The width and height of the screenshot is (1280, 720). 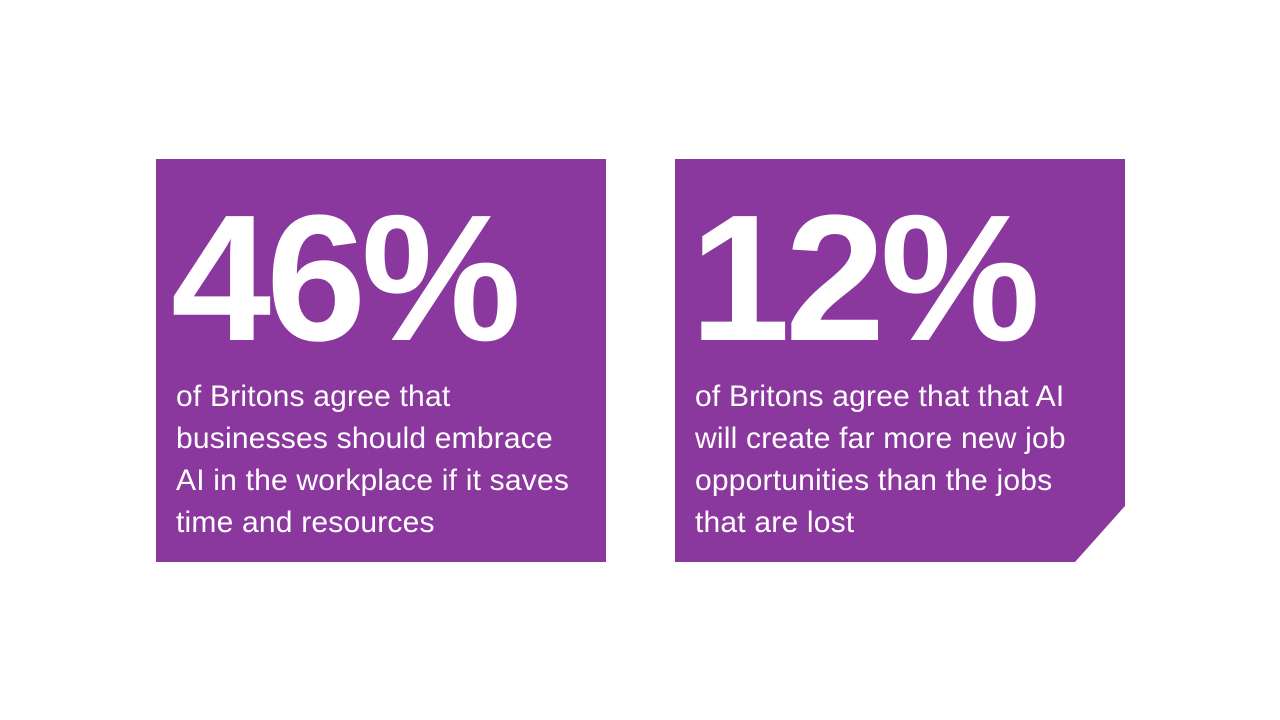 What do you see at coordinates (346, 278) in the screenshot?
I see `stat-value-left: 46%` at bounding box center [346, 278].